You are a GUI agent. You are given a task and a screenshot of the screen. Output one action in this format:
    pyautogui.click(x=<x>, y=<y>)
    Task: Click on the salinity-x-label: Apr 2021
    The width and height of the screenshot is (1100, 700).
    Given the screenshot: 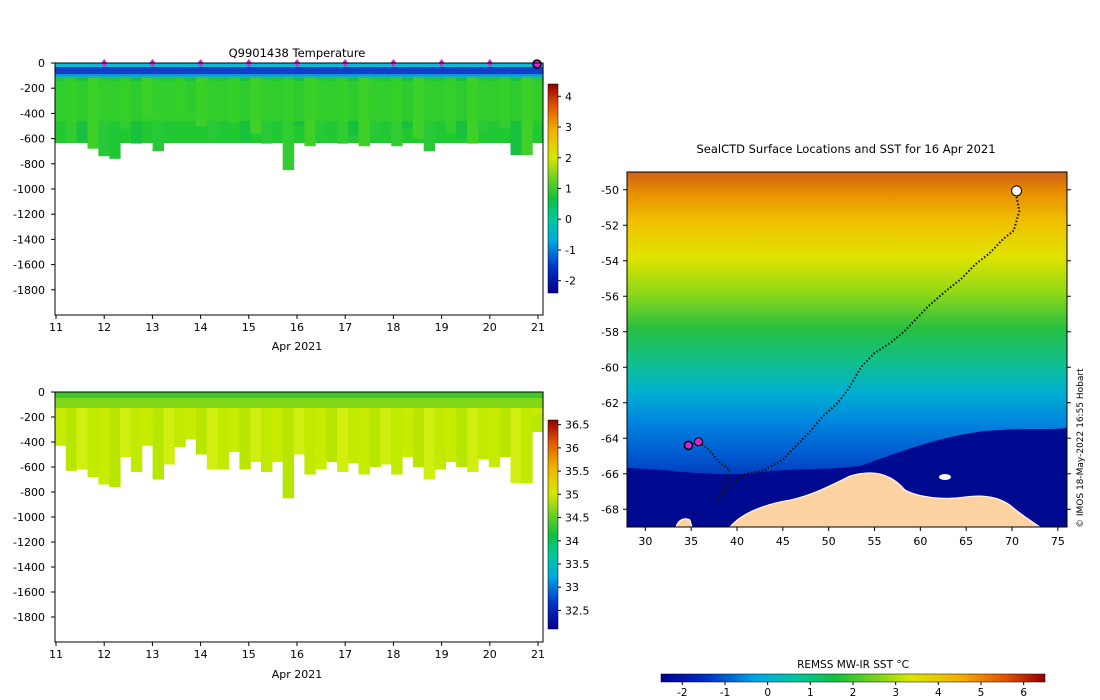 What is the action you would take?
    pyautogui.click(x=297, y=674)
    